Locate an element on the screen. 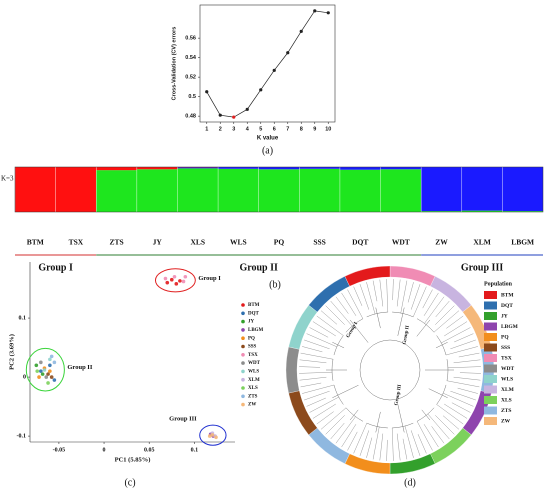 Image resolution: width=550 pixels, height=493 pixels. k-label: K=3 is located at coordinates (7, 179).